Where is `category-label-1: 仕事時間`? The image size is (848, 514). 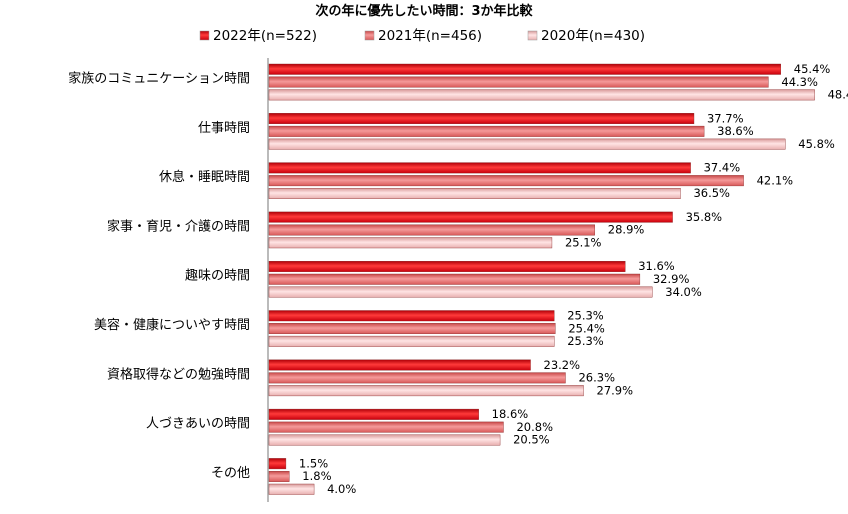
category-label-1: 仕事時間 is located at coordinates (224, 128).